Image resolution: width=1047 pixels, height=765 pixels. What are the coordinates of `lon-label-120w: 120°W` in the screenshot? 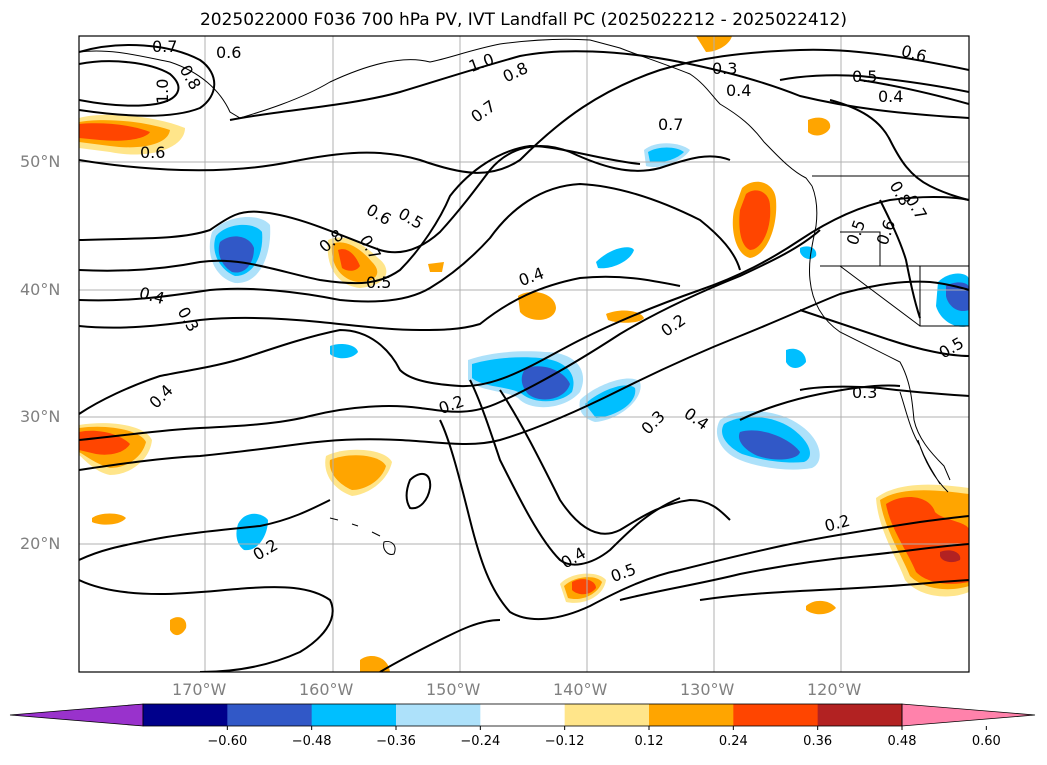 It's located at (834, 689).